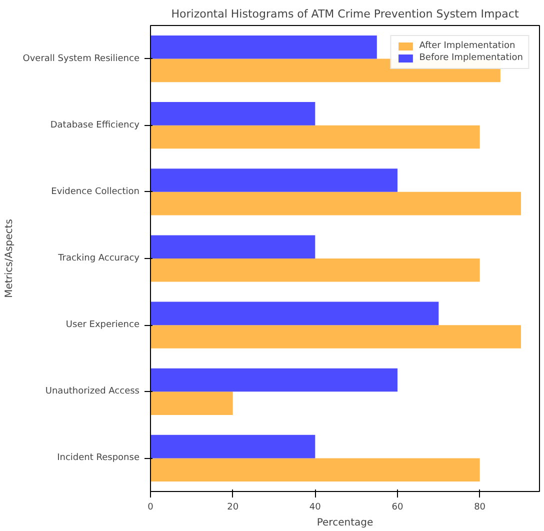 This screenshot has width=544, height=531. Describe the element at coordinates (345, 523) in the screenshot. I see `x-axis-title: Percentage` at that location.